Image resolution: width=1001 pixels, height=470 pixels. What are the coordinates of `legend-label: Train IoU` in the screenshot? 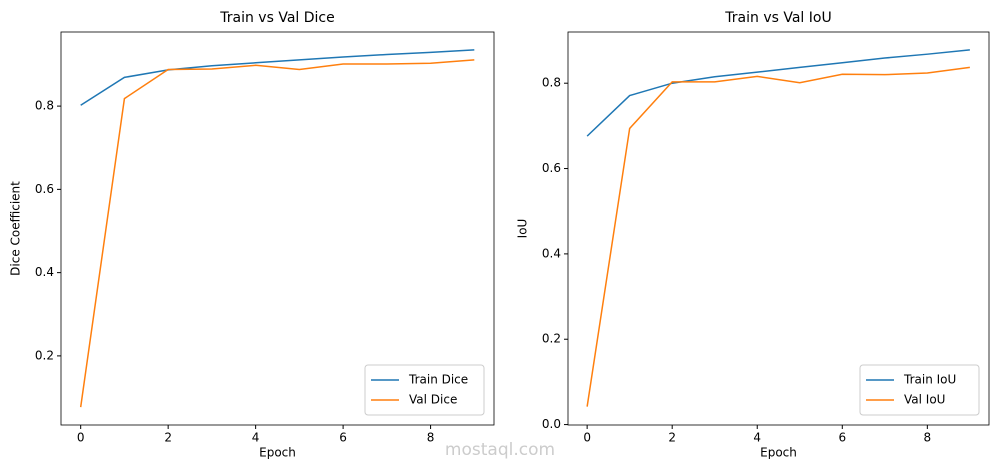 It's located at (929, 380).